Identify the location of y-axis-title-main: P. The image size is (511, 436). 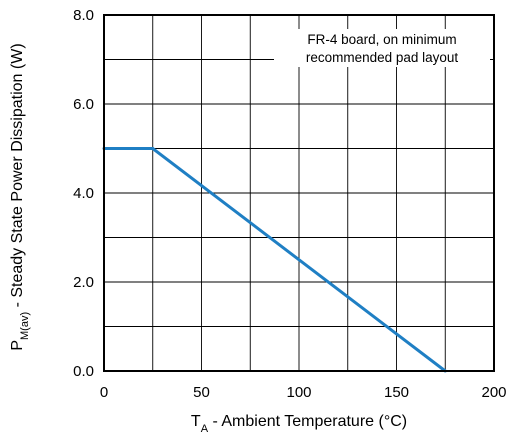
(17, 345).